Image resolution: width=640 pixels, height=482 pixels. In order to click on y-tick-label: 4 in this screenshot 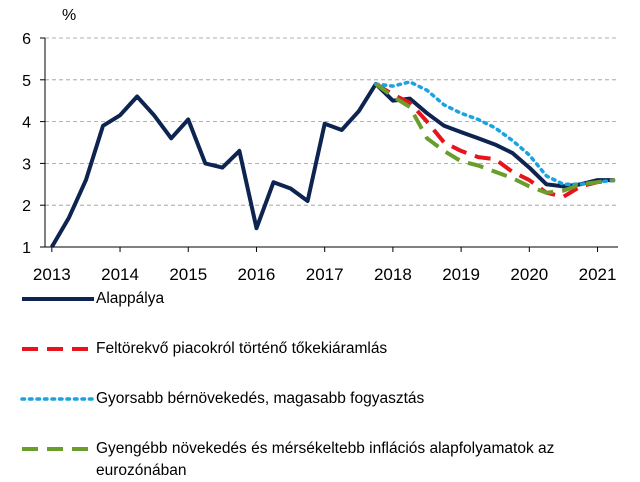, I will do `click(26, 123)`.